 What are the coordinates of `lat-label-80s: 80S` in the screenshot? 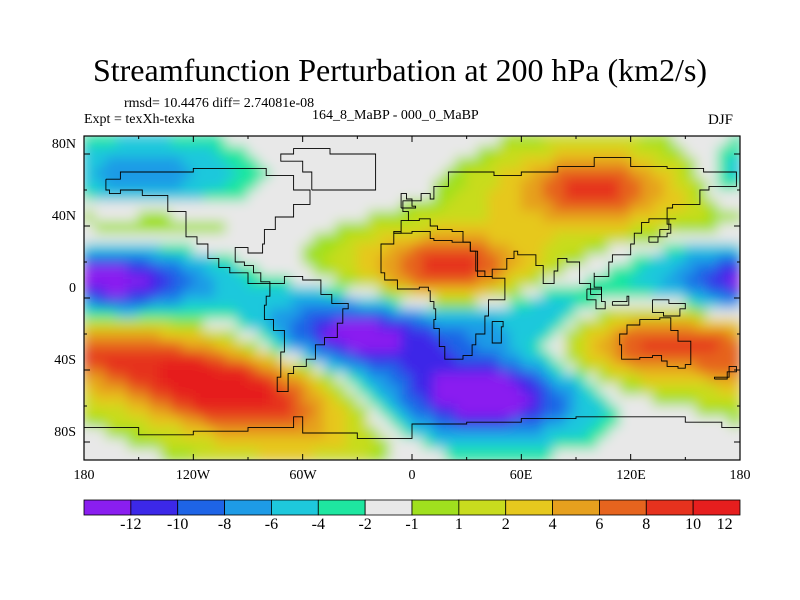 It's located at (65, 432).